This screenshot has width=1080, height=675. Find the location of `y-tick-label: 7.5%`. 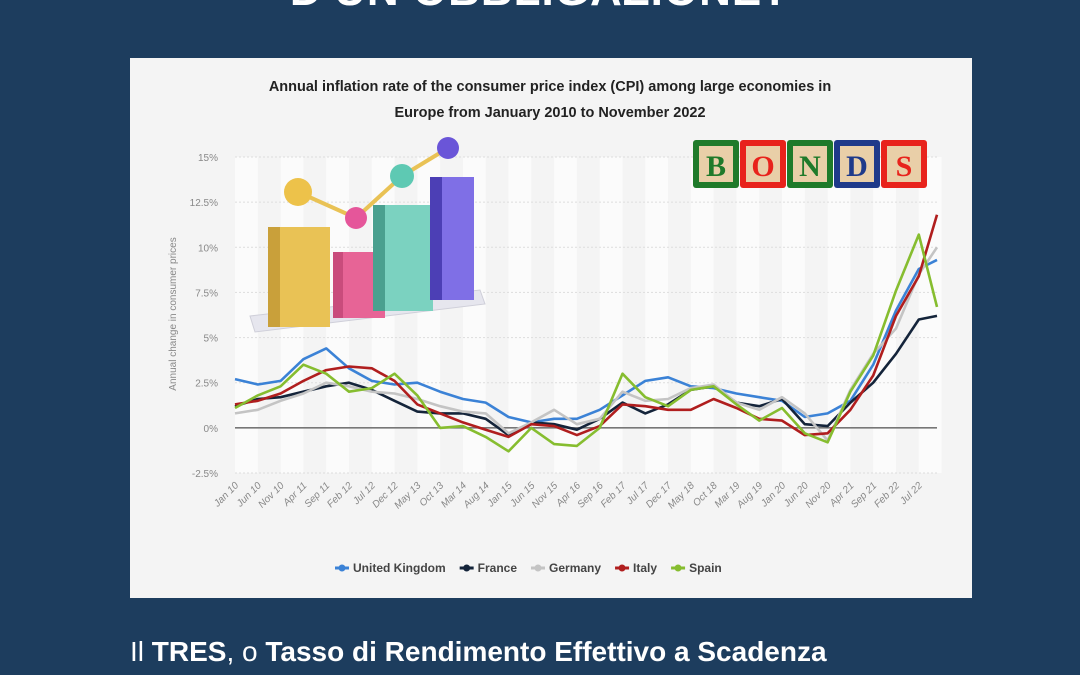

y-tick-label: 7.5% is located at coordinates (206, 293).